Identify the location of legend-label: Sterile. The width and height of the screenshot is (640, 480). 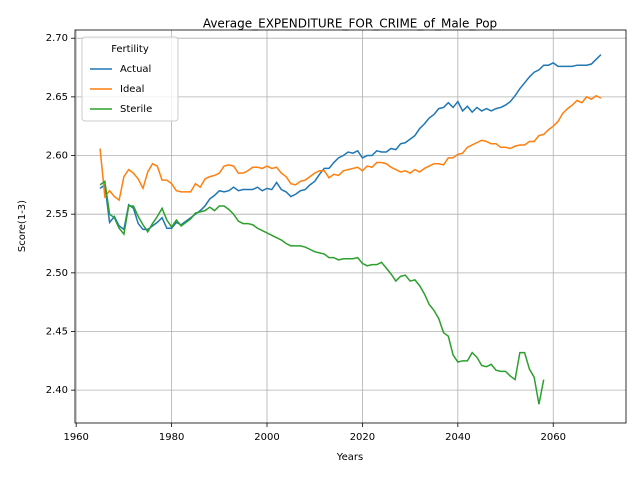
(136, 109).